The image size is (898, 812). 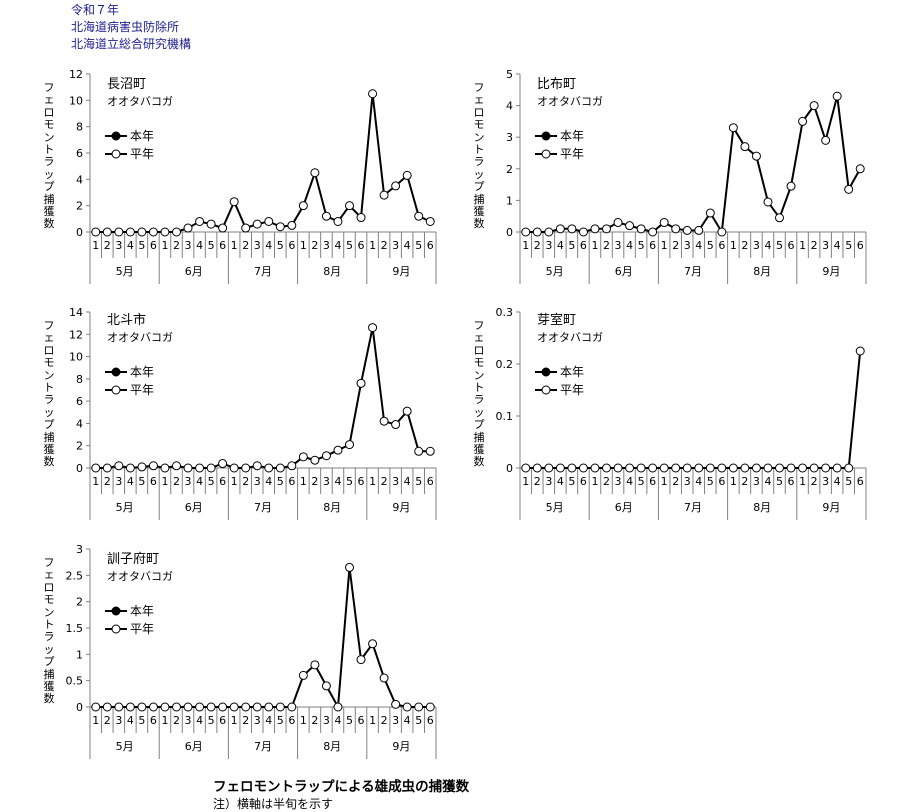 What do you see at coordinates (505, 416) in the screenshot?
I see `y-tick-label: 0.1` at bounding box center [505, 416].